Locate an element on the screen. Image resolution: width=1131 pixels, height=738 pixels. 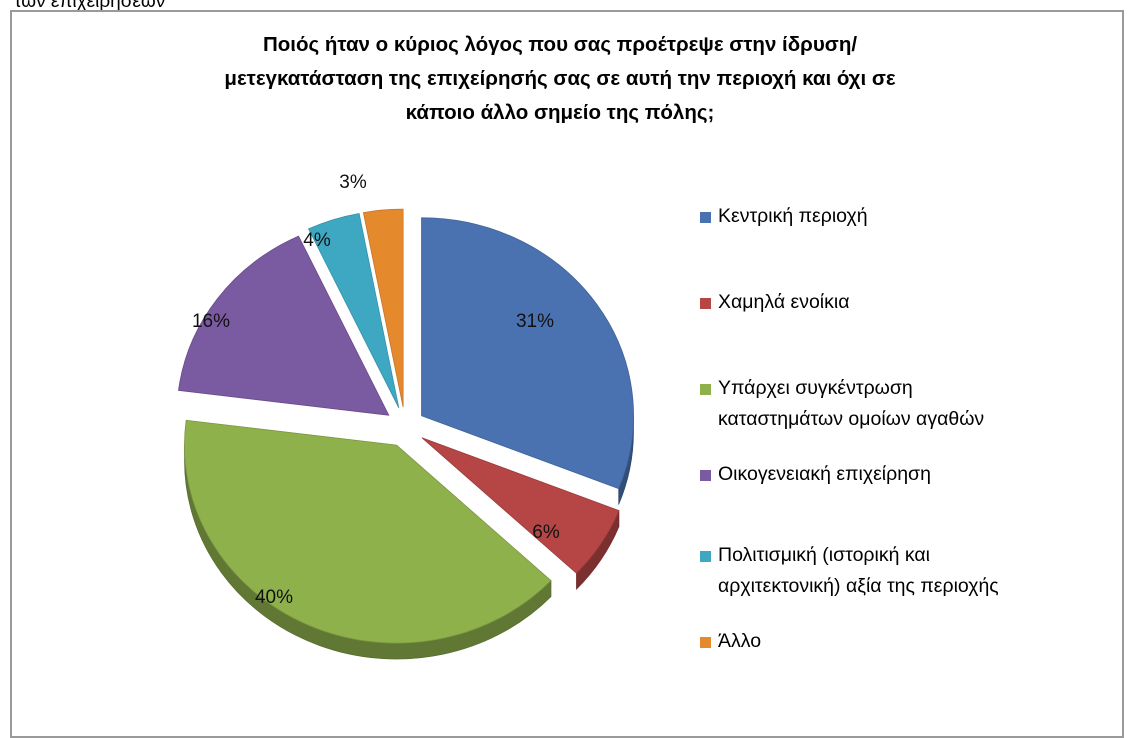
data-label-politismiki: 4% is located at coordinates (317, 240).